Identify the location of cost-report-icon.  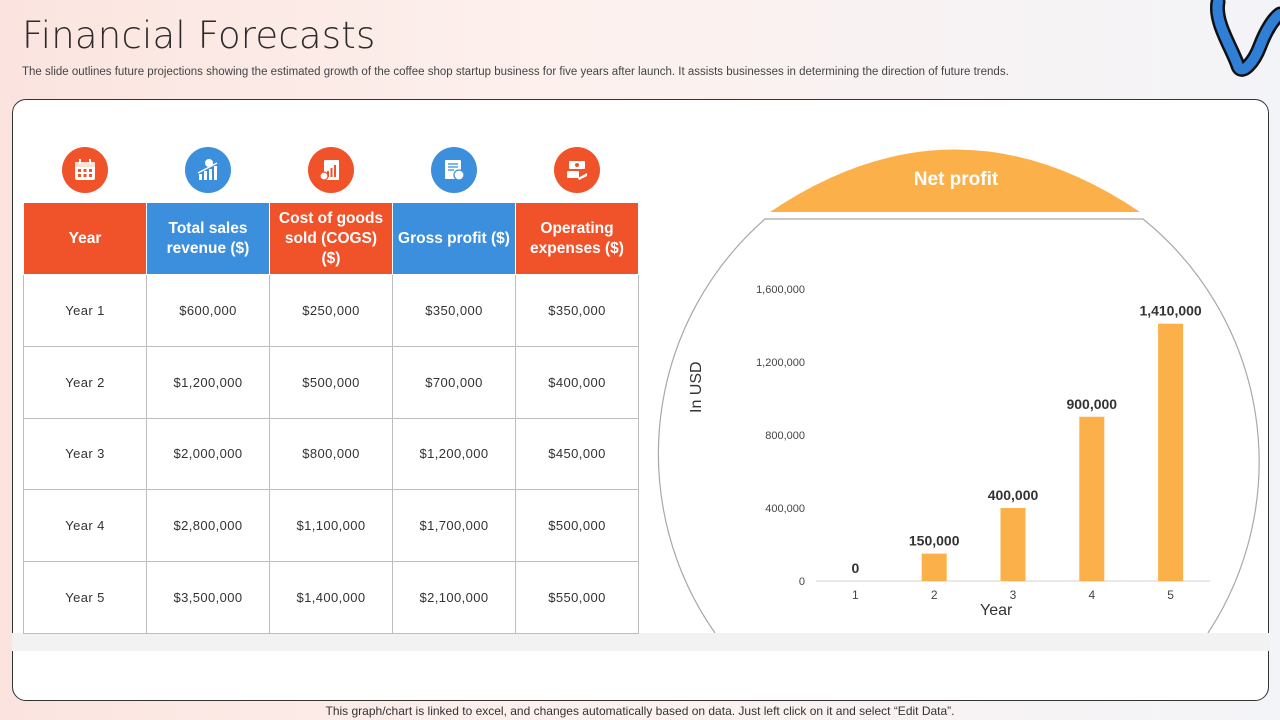
(331, 170).